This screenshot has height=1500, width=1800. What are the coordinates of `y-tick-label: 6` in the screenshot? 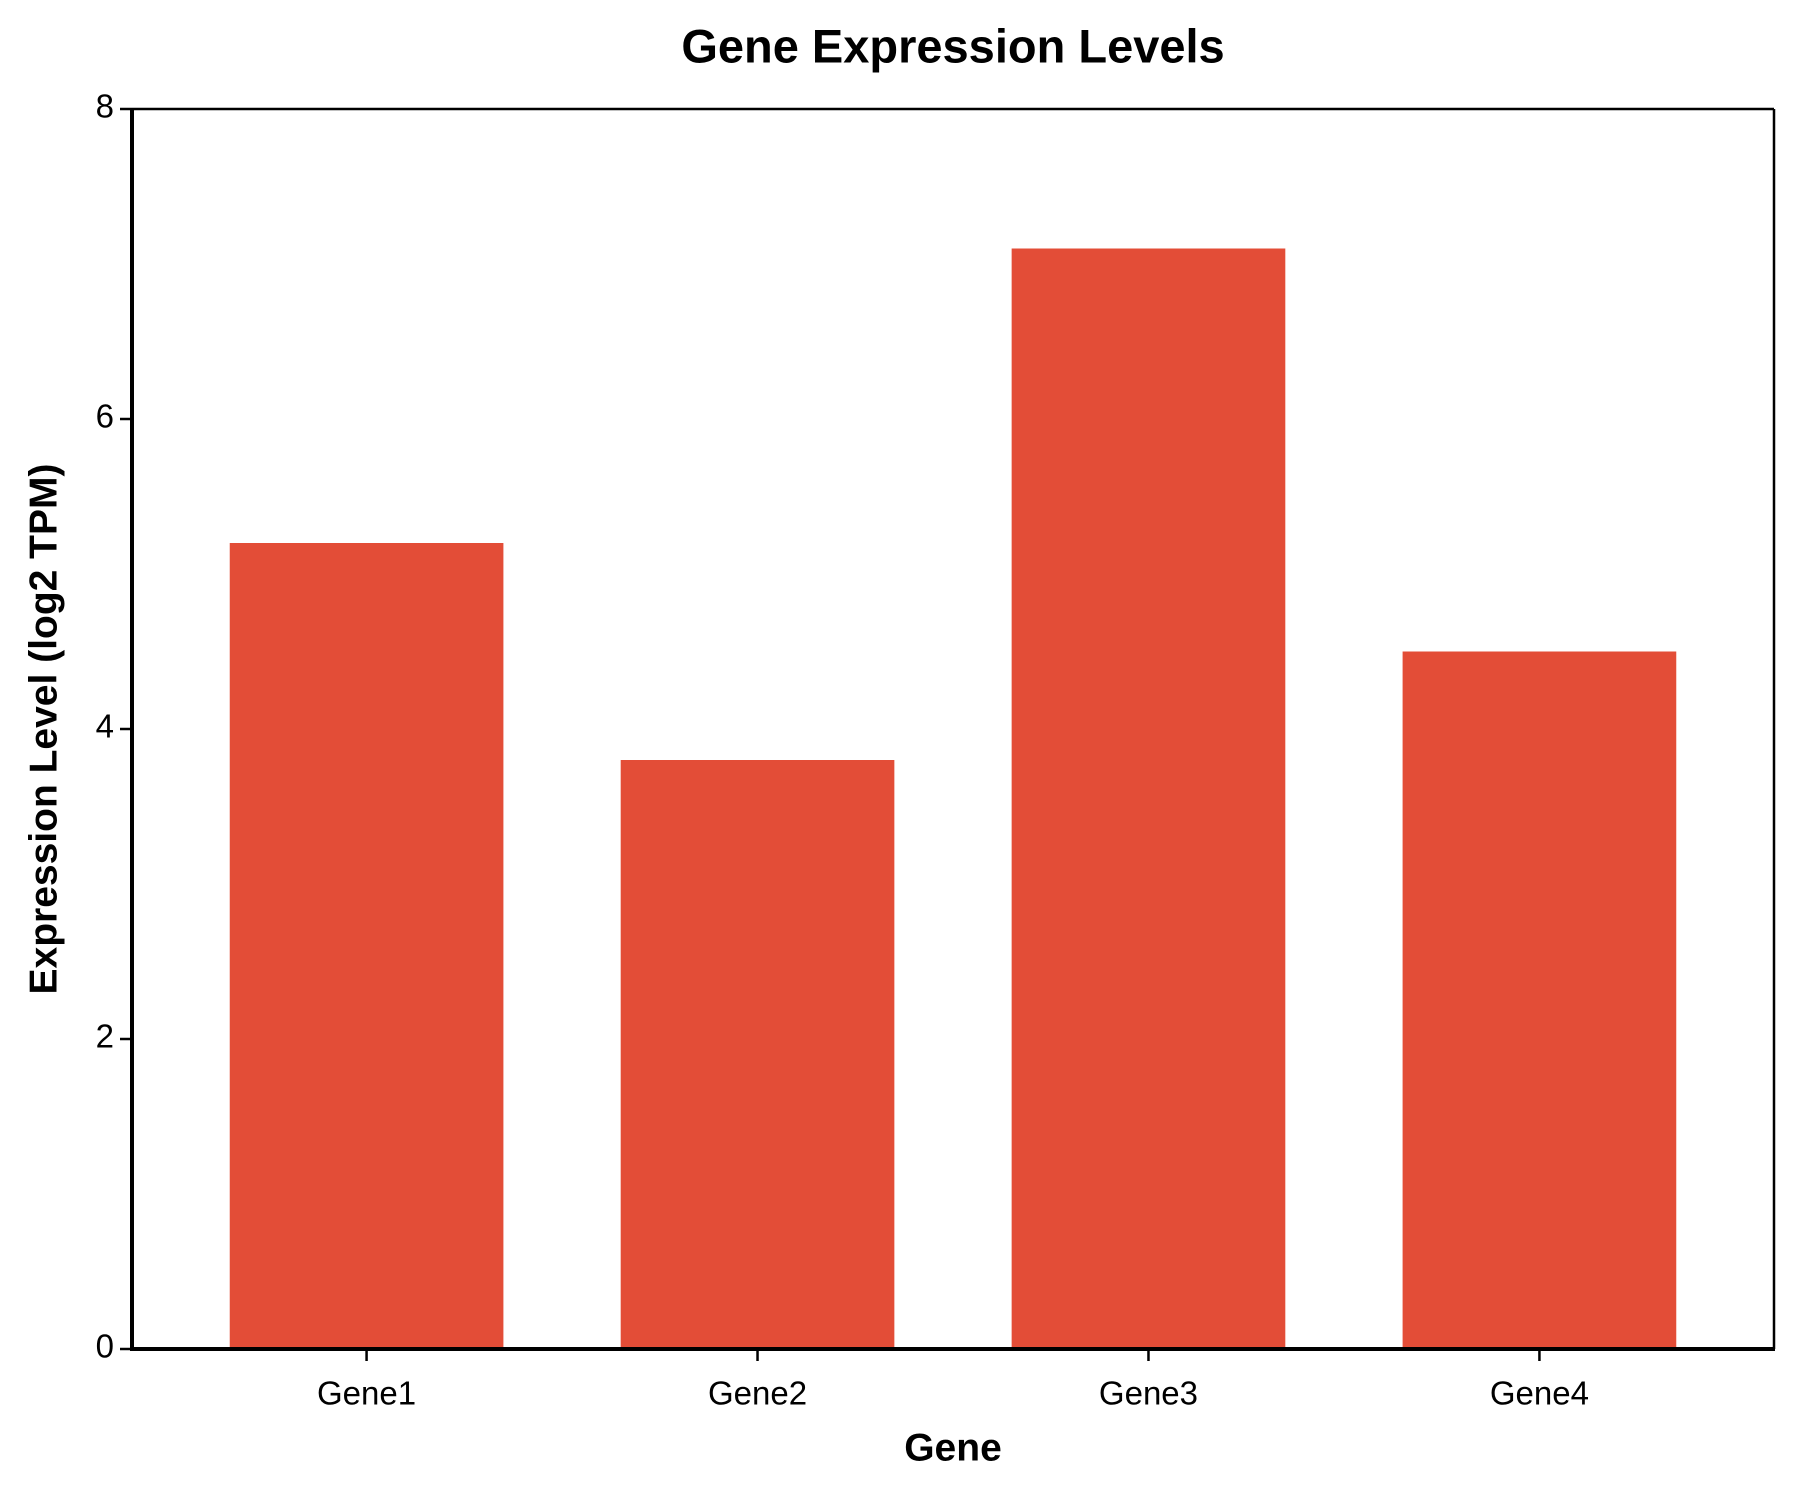 It's located at (105, 416).